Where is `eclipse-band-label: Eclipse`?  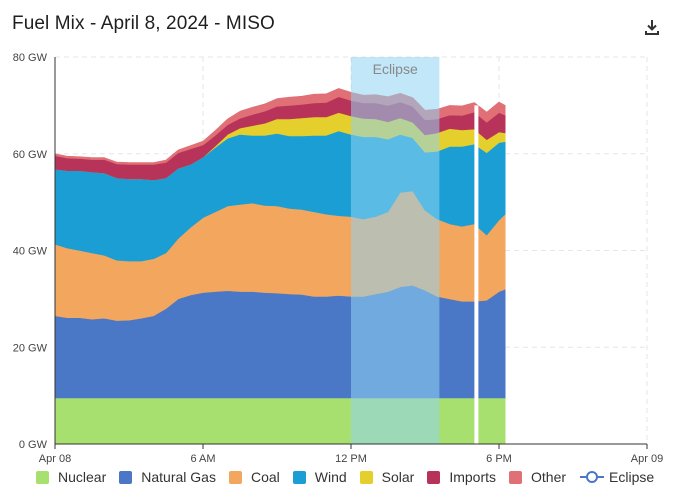 eclipse-band-label: Eclipse is located at coordinates (395, 69).